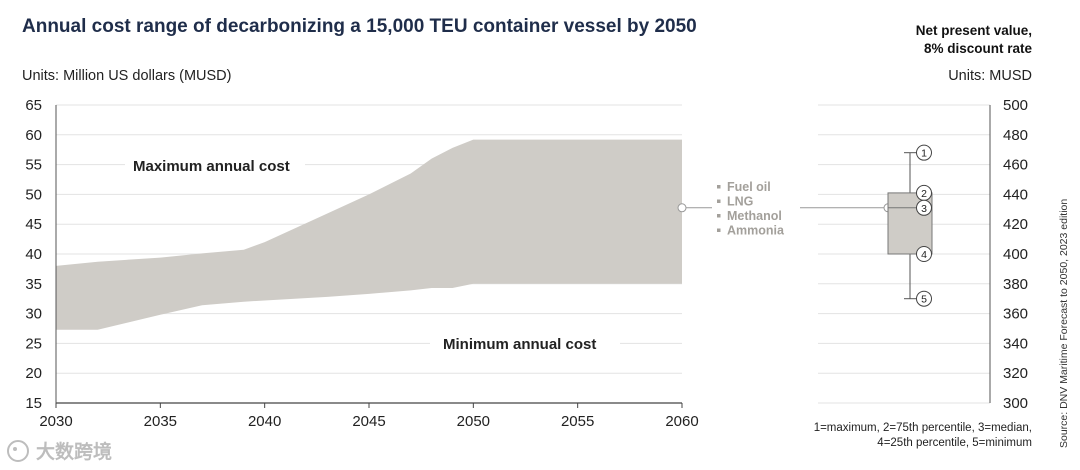 The width and height of the screenshot is (1080, 470). What do you see at coordinates (264, 421) in the screenshot?
I see `x-tick-label-2040: 2040` at bounding box center [264, 421].